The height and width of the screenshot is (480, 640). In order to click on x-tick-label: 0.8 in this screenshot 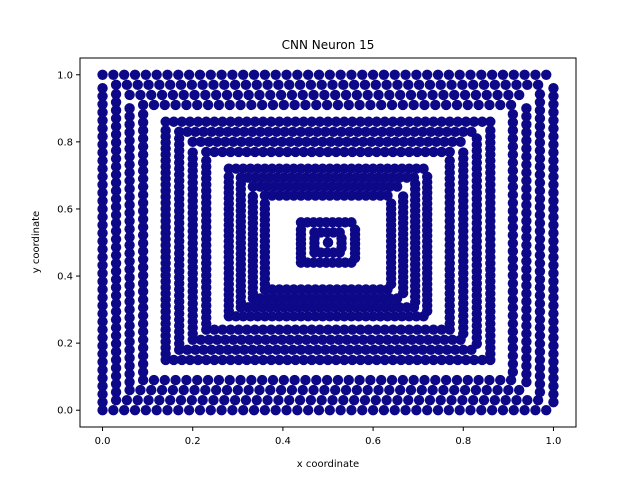, I will do `click(463, 441)`.